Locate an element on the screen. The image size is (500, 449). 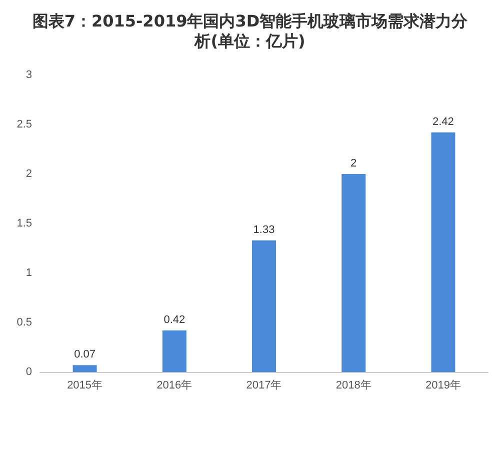
data-label: 2 is located at coordinates (353, 164).